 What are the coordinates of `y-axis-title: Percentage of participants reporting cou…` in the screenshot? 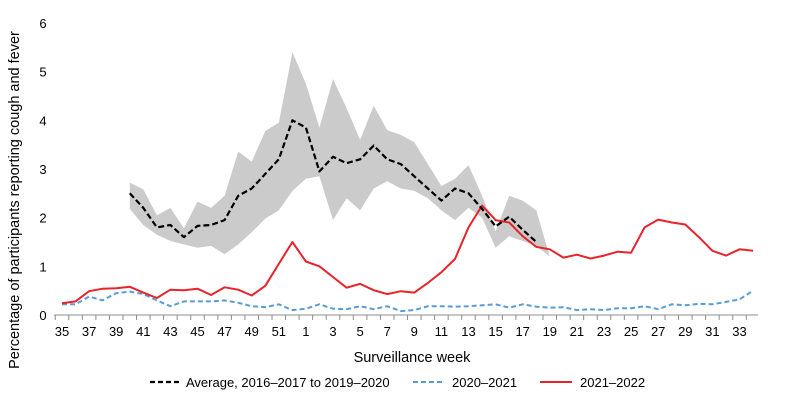 It's located at (15, 200).